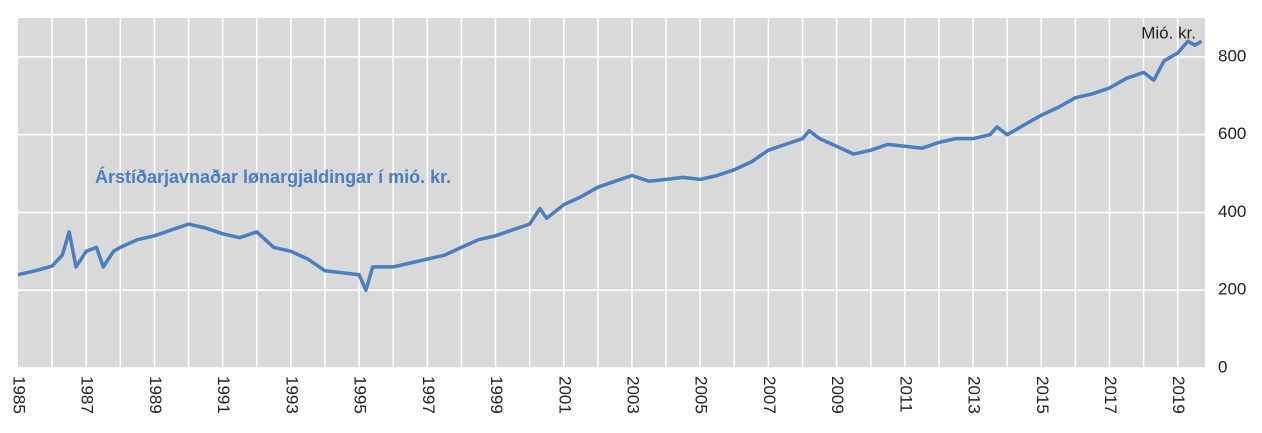  I want to click on x-tick-label: 2003, so click(632, 395).